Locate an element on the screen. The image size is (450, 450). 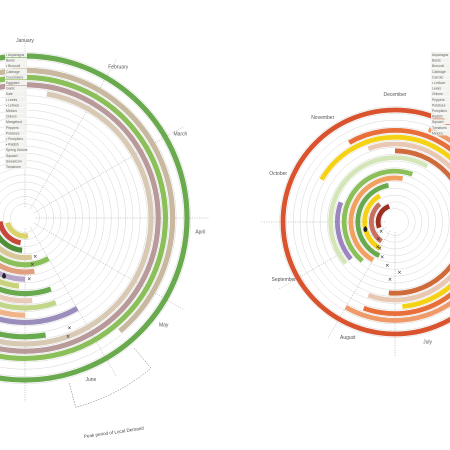
legend-item: Sweetcorn is located at coordinates (14, 161).